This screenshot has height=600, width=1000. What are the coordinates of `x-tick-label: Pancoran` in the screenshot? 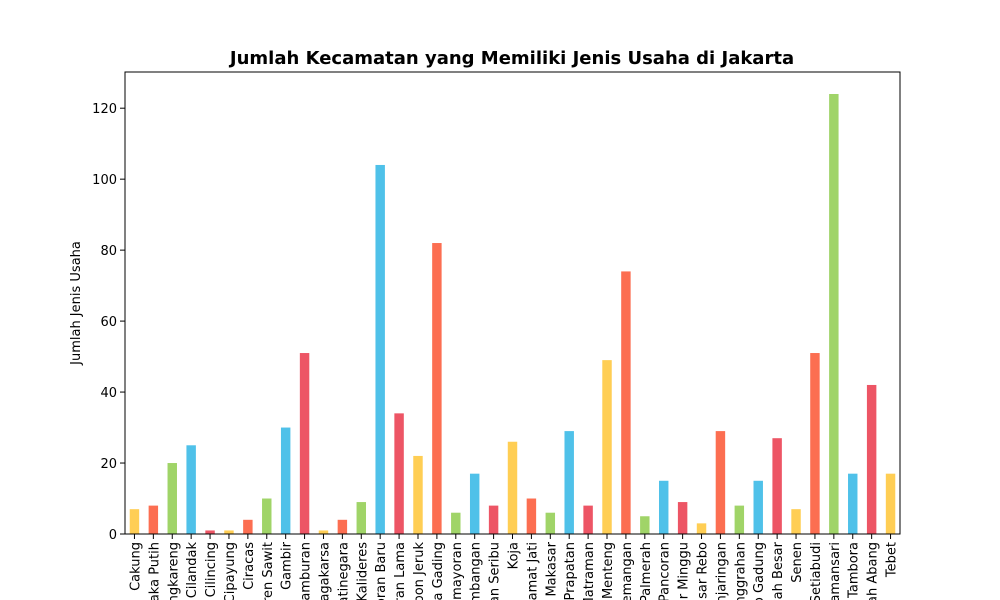 It's located at (665, 571).